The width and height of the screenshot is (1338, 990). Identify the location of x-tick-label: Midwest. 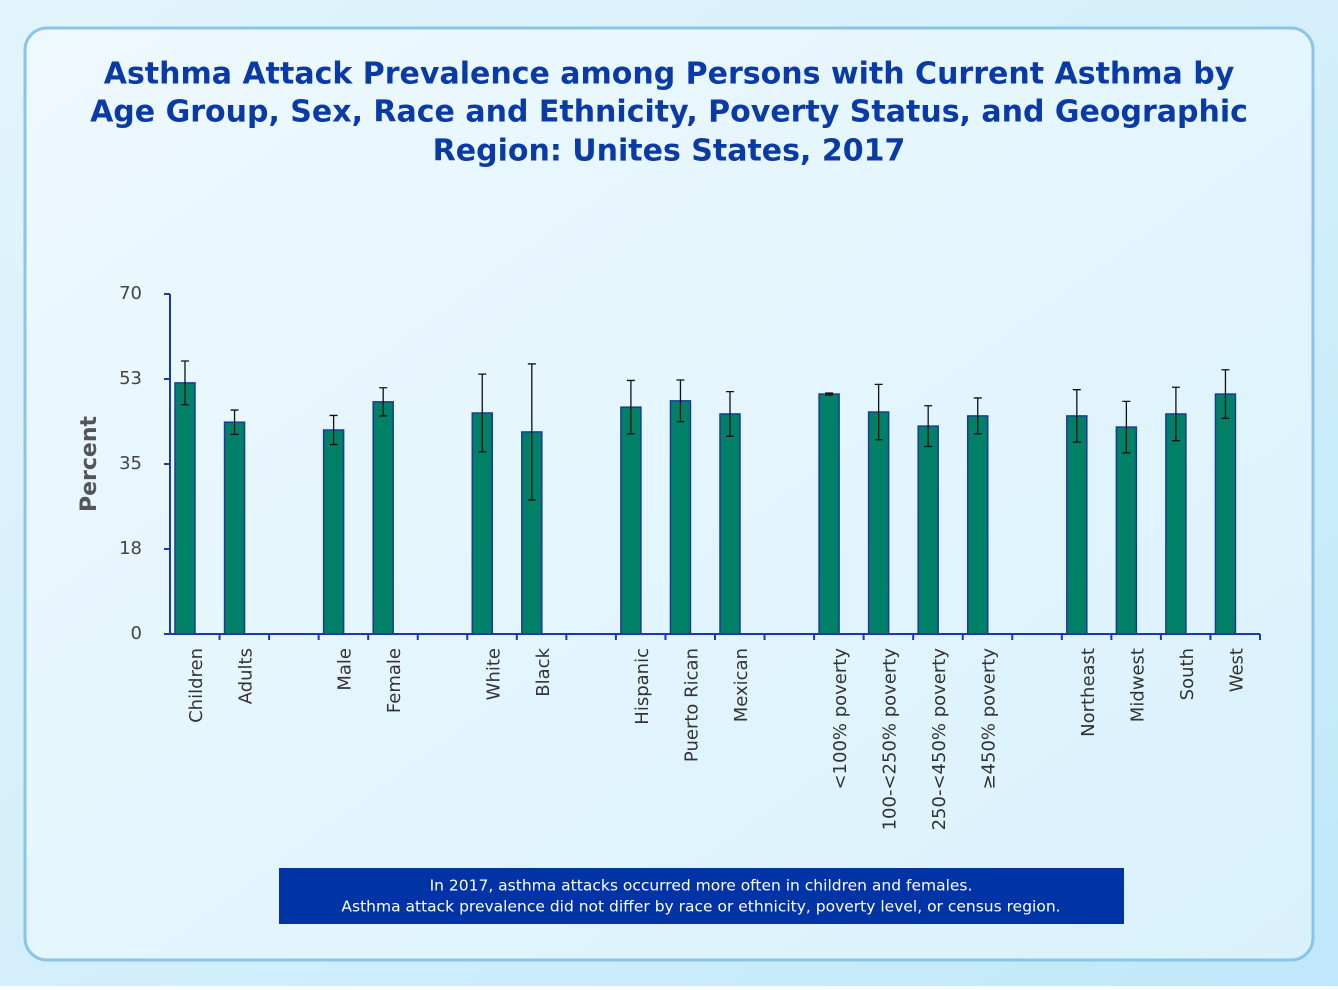
(1137, 685).